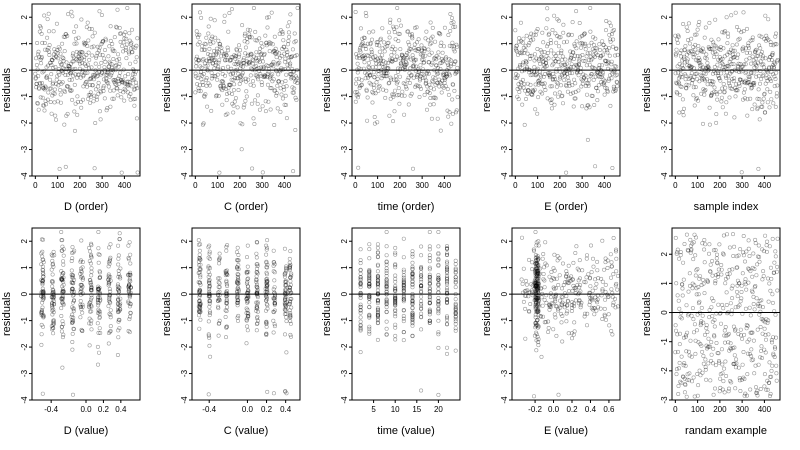  What do you see at coordinates (504, 149) in the screenshot?
I see `y-tick-label: -3` at bounding box center [504, 149].